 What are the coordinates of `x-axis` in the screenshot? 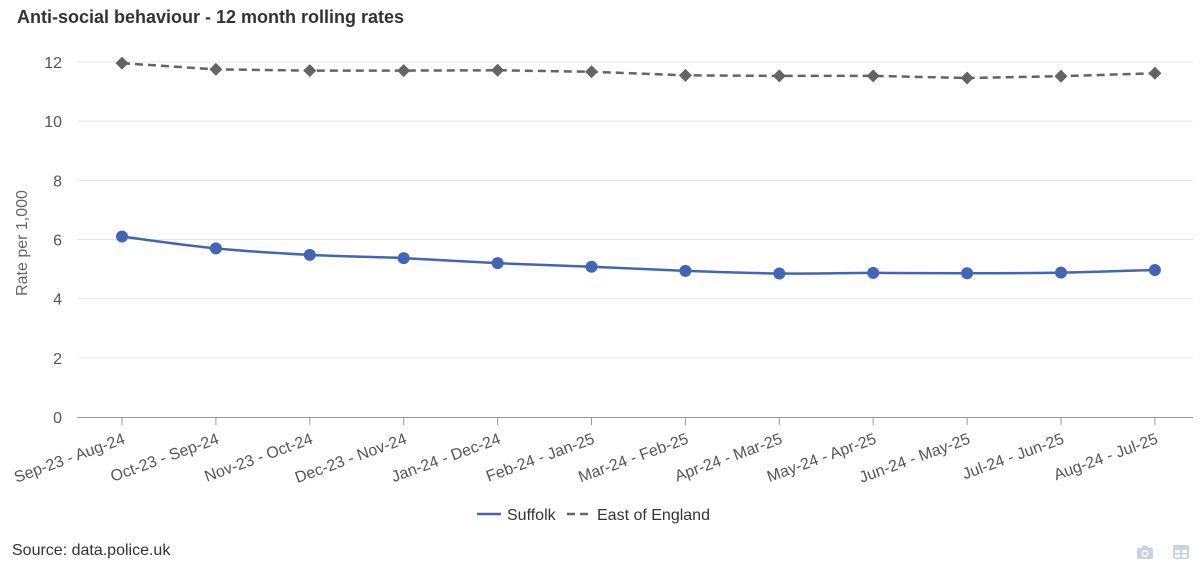 It's located at (635, 421).